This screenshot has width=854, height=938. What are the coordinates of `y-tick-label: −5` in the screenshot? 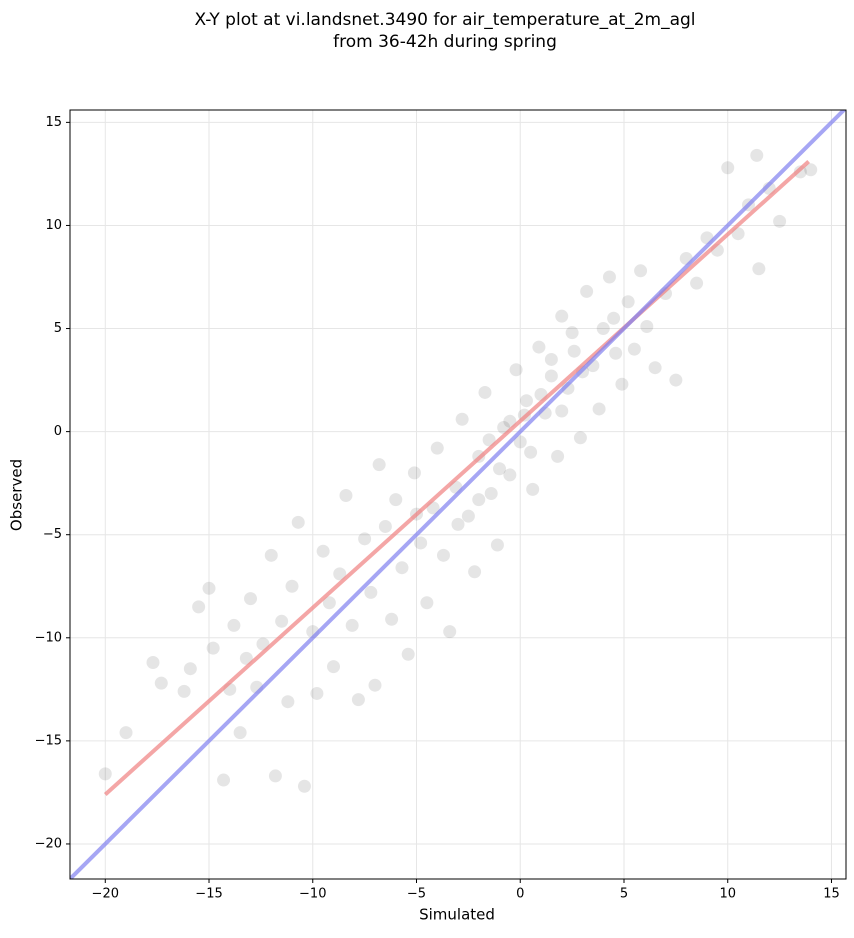 It's located at (52, 534).